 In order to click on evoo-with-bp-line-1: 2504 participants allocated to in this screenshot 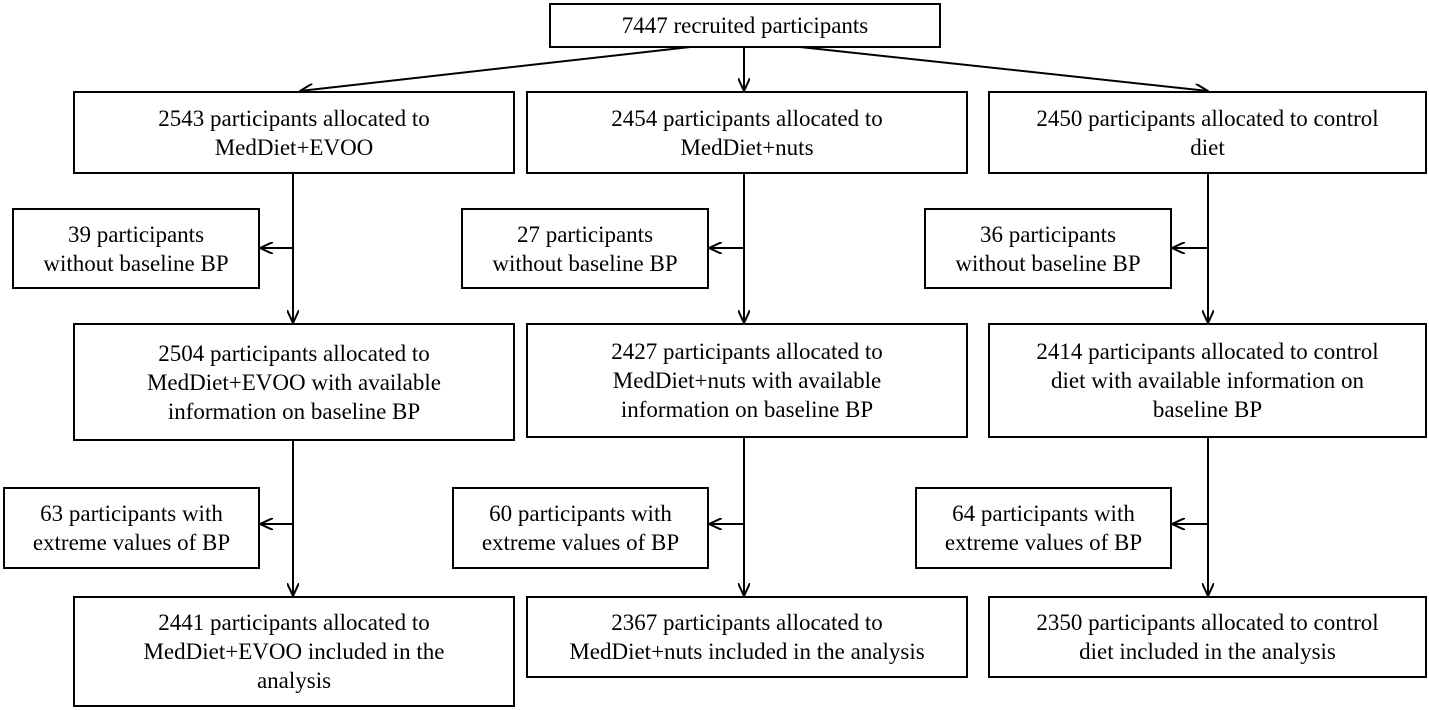, I will do `click(294, 353)`.